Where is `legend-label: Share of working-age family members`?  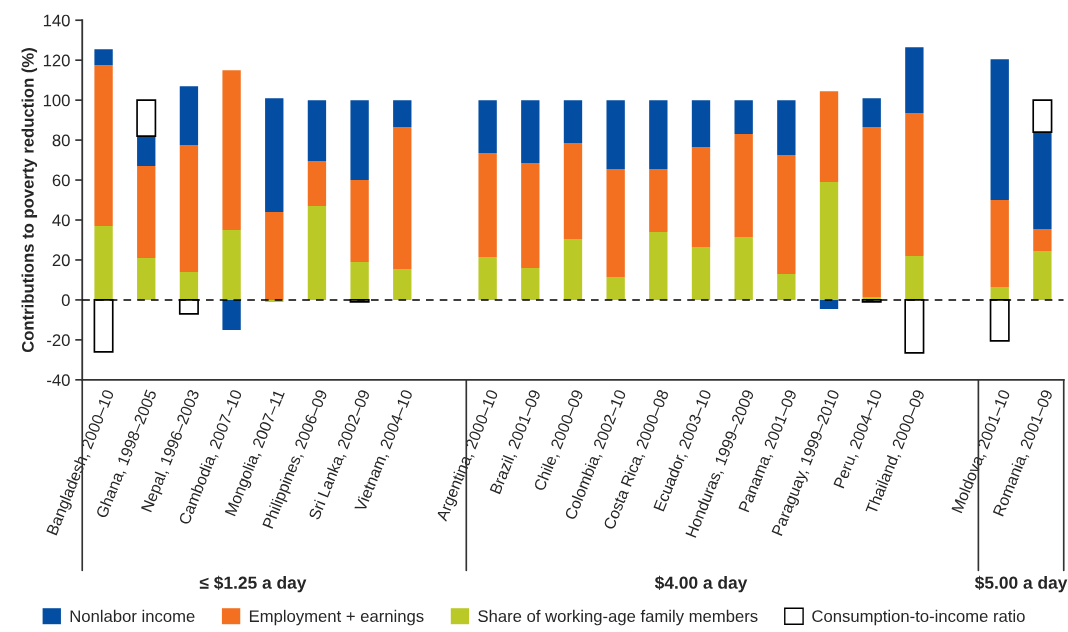 legend-label: Share of working-age family members is located at coordinates (618, 617).